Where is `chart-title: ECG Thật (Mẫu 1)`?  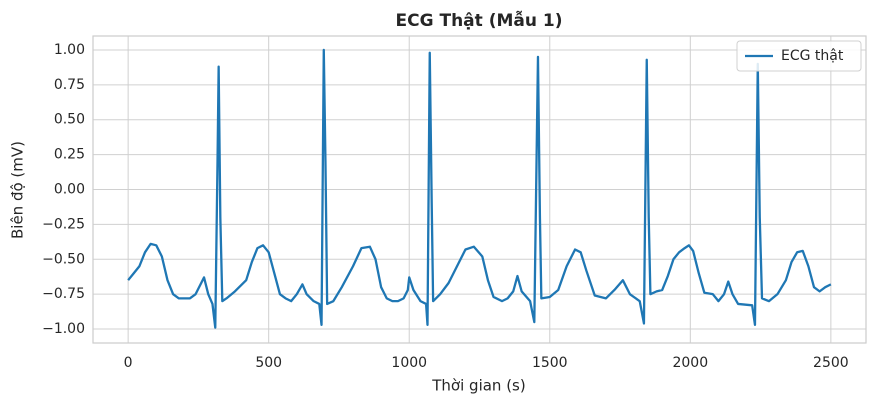
chart-title: ECG Thật (Mẫu 1) is located at coordinates (479, 20).